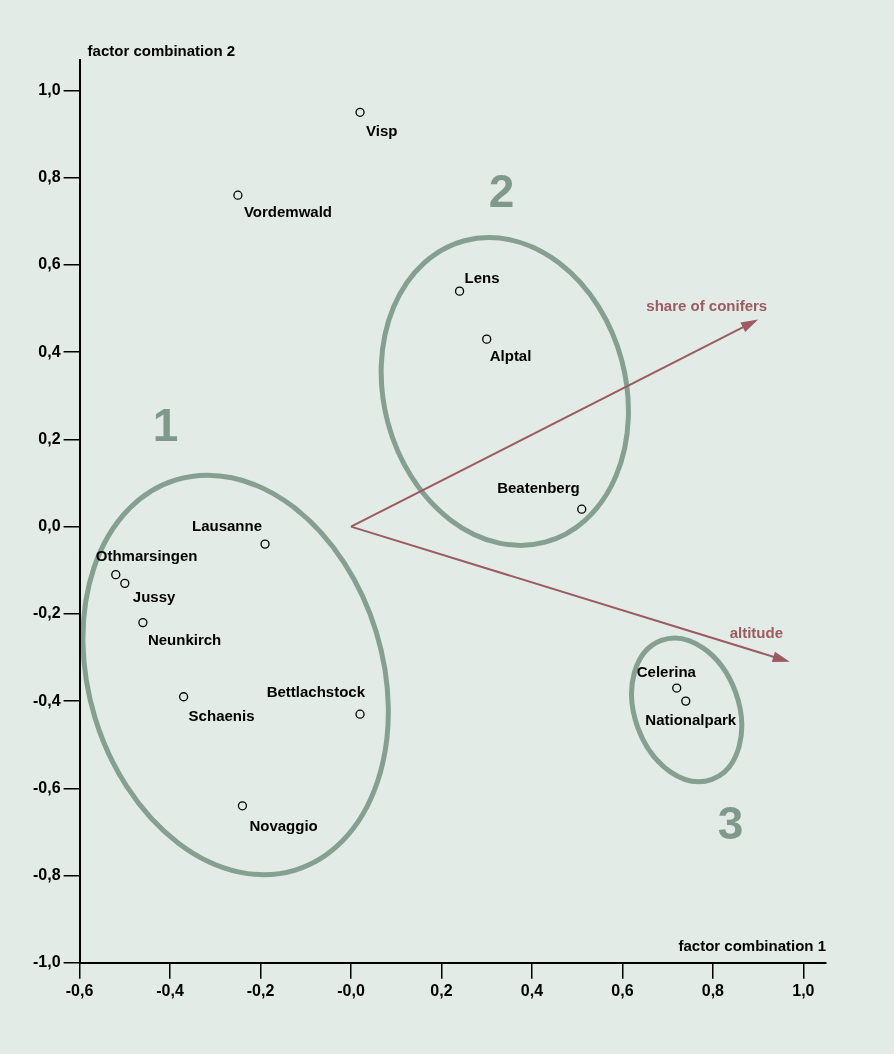 Image resolution: width=894 pixels, height=1054 pixels. I want to click on x-tick-label: -0,2, so click(260, 990).